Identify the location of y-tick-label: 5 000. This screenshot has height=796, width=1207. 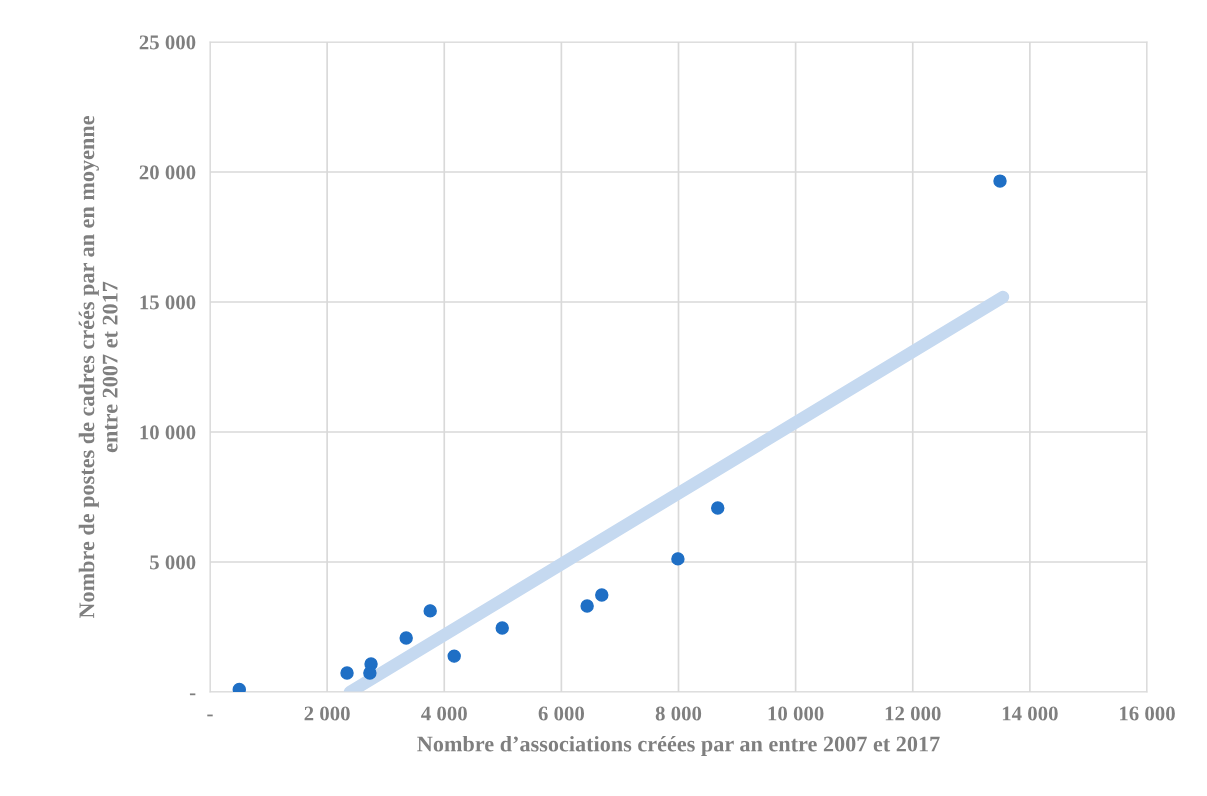
(173, 562).